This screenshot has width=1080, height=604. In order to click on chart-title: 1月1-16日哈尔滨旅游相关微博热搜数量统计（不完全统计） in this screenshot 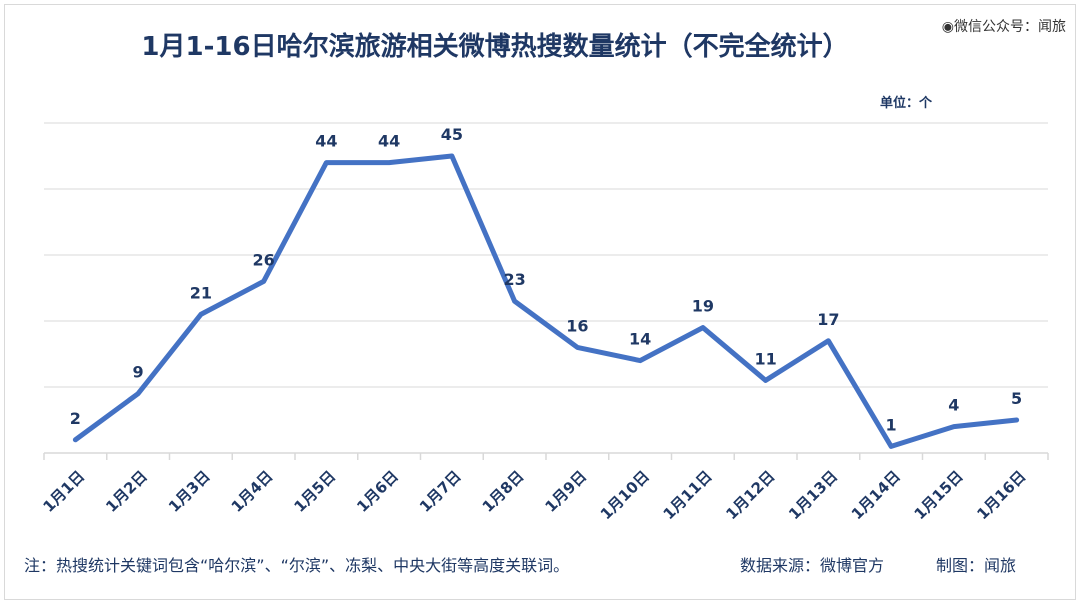, I will do `click(495, 47)`.